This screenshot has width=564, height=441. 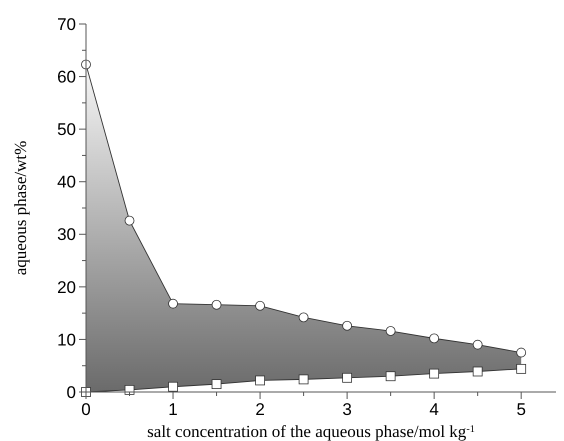 What do you see at coordinates (71, 392) in the screenshot?
I see `y-tick-label: 0` at bounding box center [71, 392].